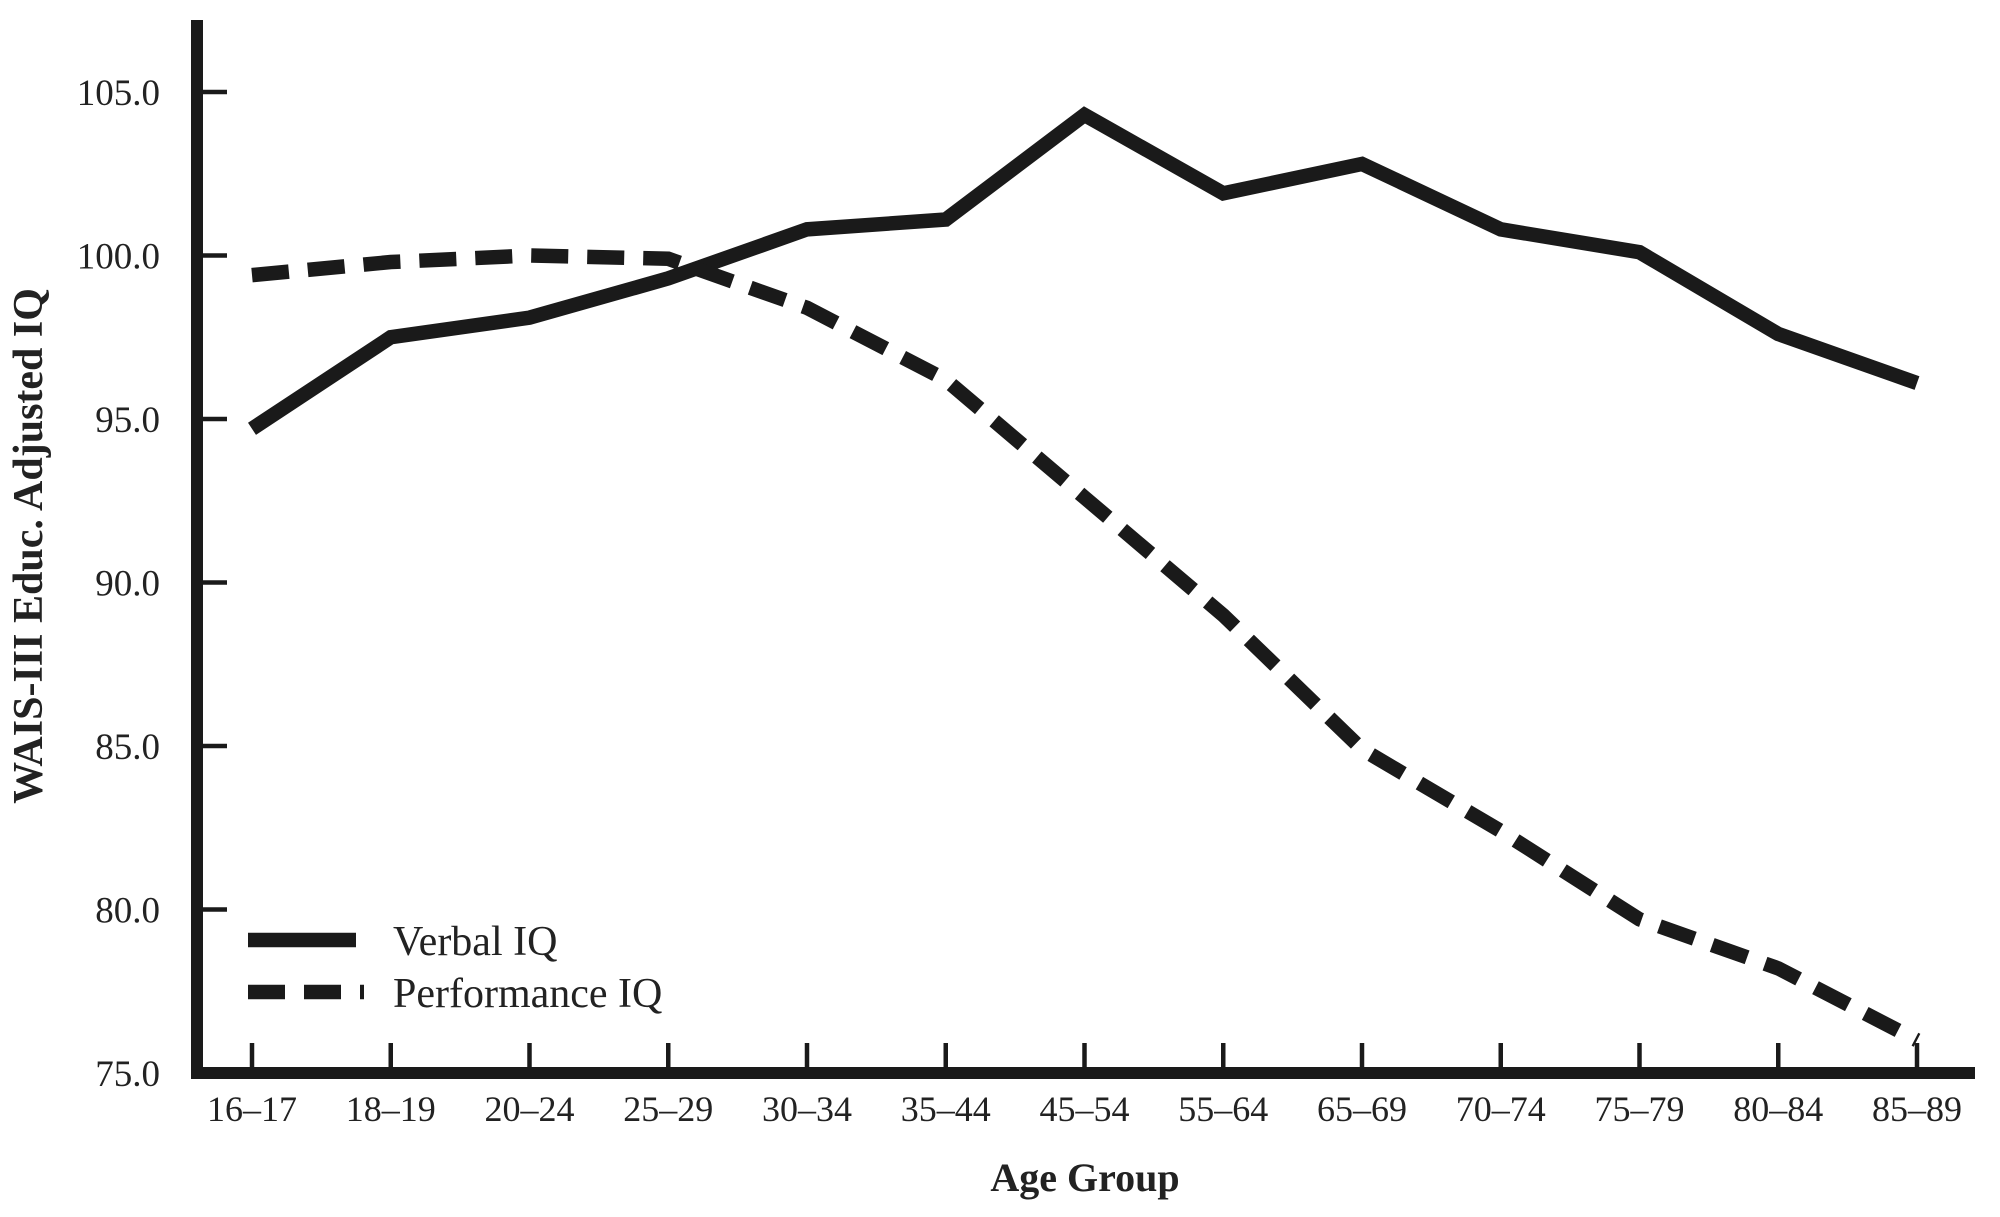  What do you see at coordinates (118, 93) in the screenshot?
I see `y-tick-label: 105.0` at bounding box center [118, 93].